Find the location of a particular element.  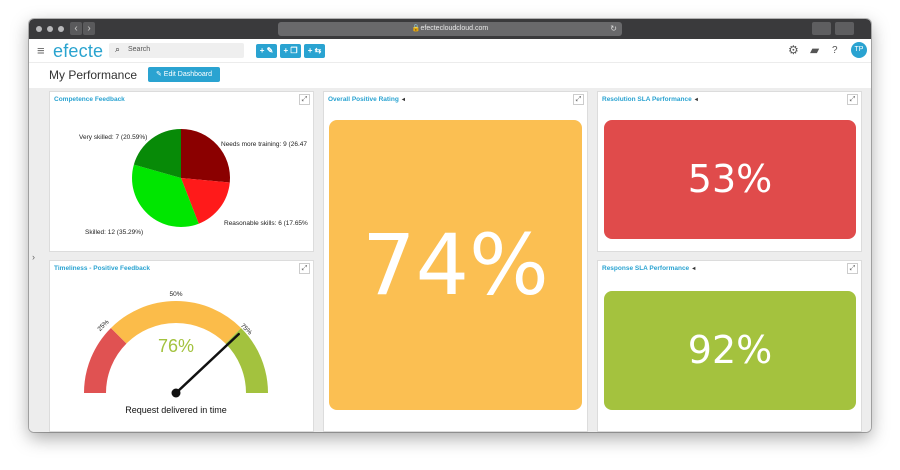

maximize-window-icon is located at coordinates (61, 29).